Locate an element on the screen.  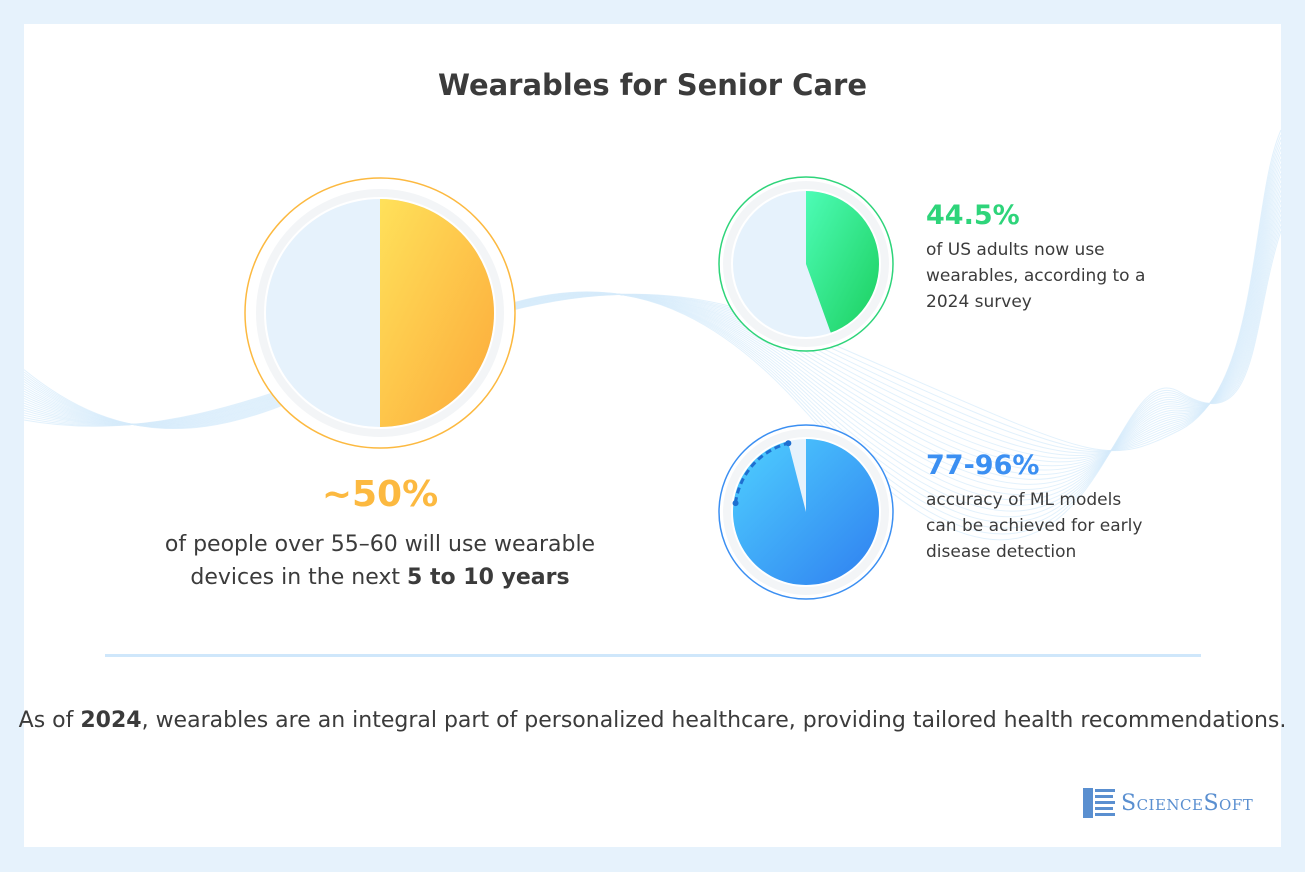
big-stat-value: ~50% is located at coordinates (380, 494).